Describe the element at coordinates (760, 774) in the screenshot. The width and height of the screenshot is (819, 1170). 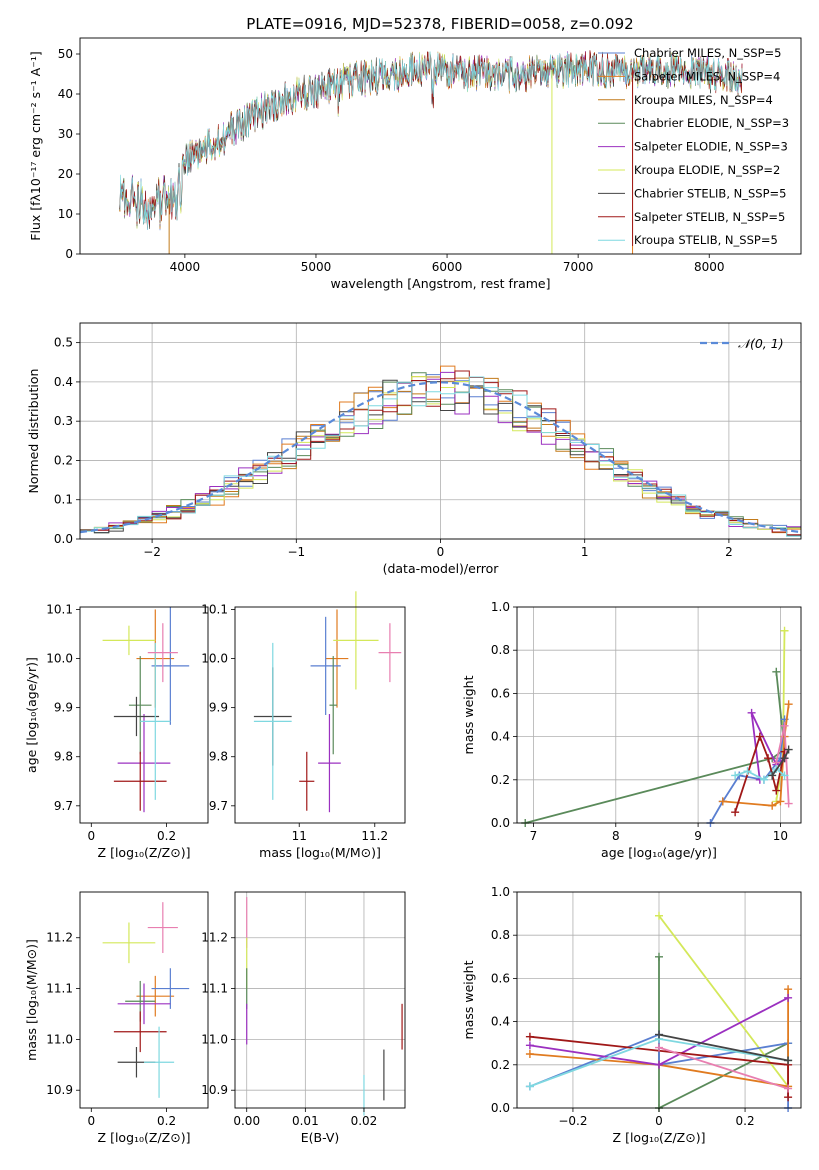
I see `weight-line` at that location.